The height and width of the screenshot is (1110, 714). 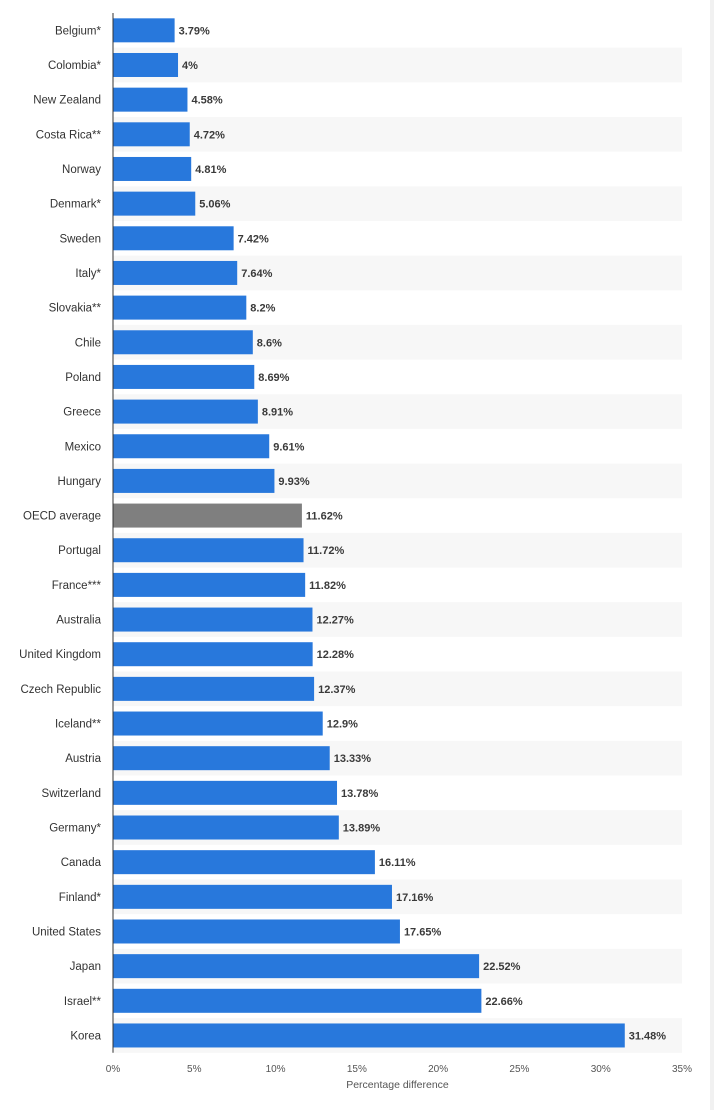 What do you see at coordinates (226, 827) in the screenshot?
I see `bar-germany` at bounding box center [226, 827].